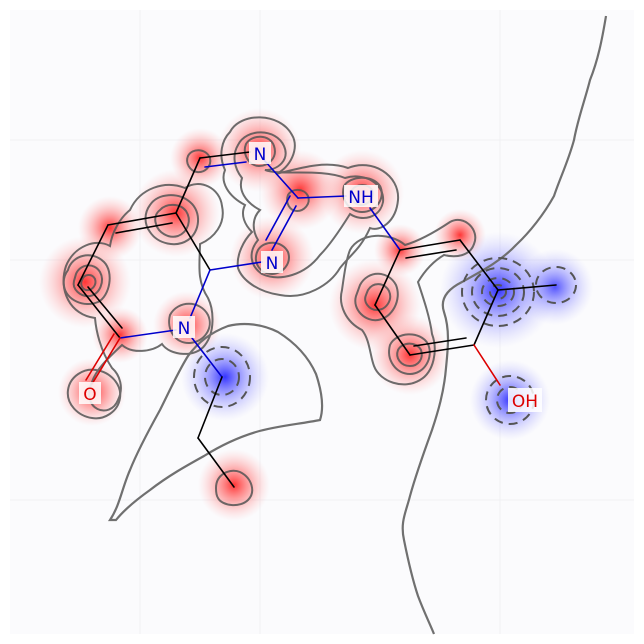 The height and width of the screenshot is (644, 644). I want to click on atom-n-mid: N, so click(272, 264).